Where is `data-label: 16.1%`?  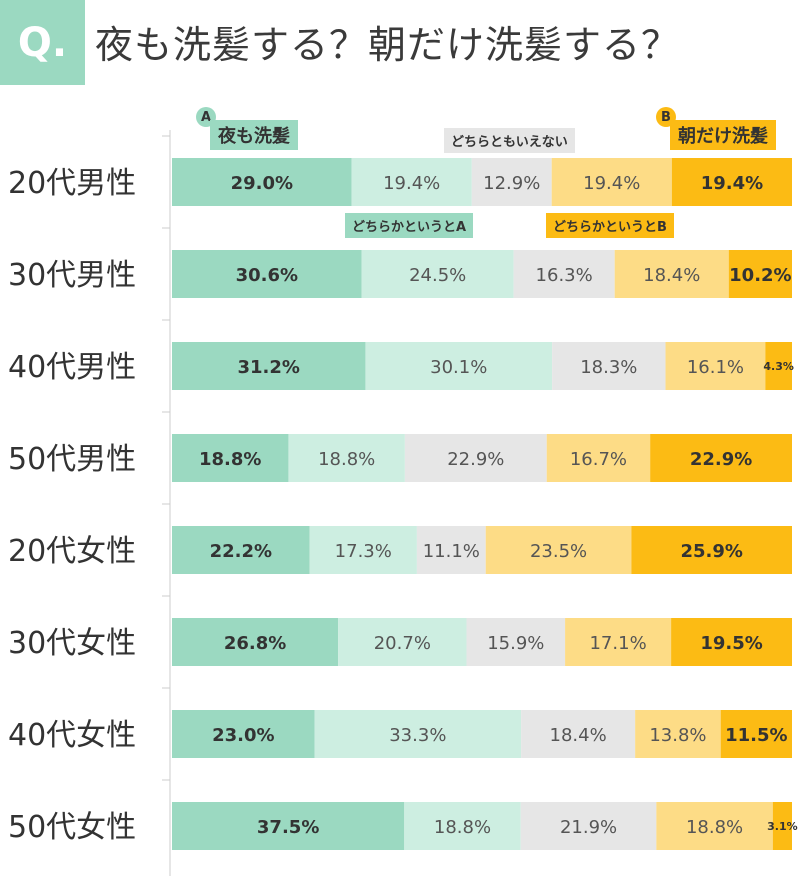
data-label: 16.1% is located at coordinates (715, 367).